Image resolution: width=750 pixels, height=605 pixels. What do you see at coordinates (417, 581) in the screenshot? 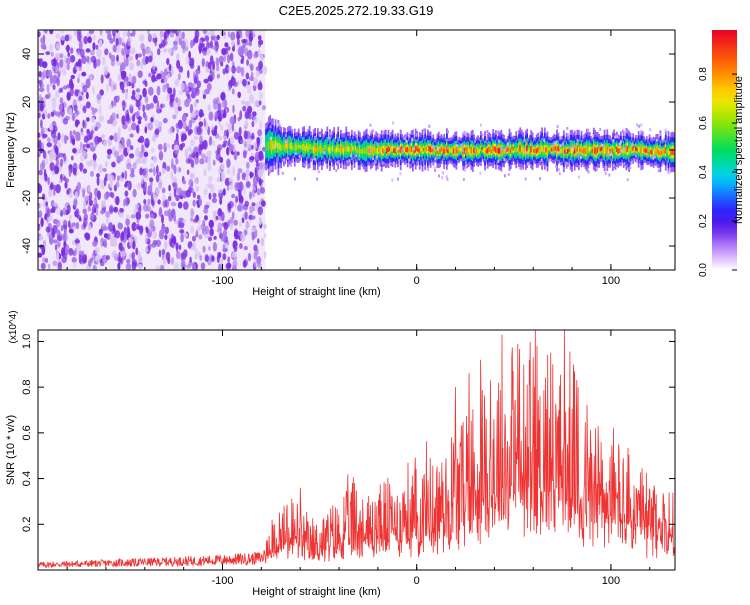
I see `x-tick-label: 0` at bounding box center [417, 581].